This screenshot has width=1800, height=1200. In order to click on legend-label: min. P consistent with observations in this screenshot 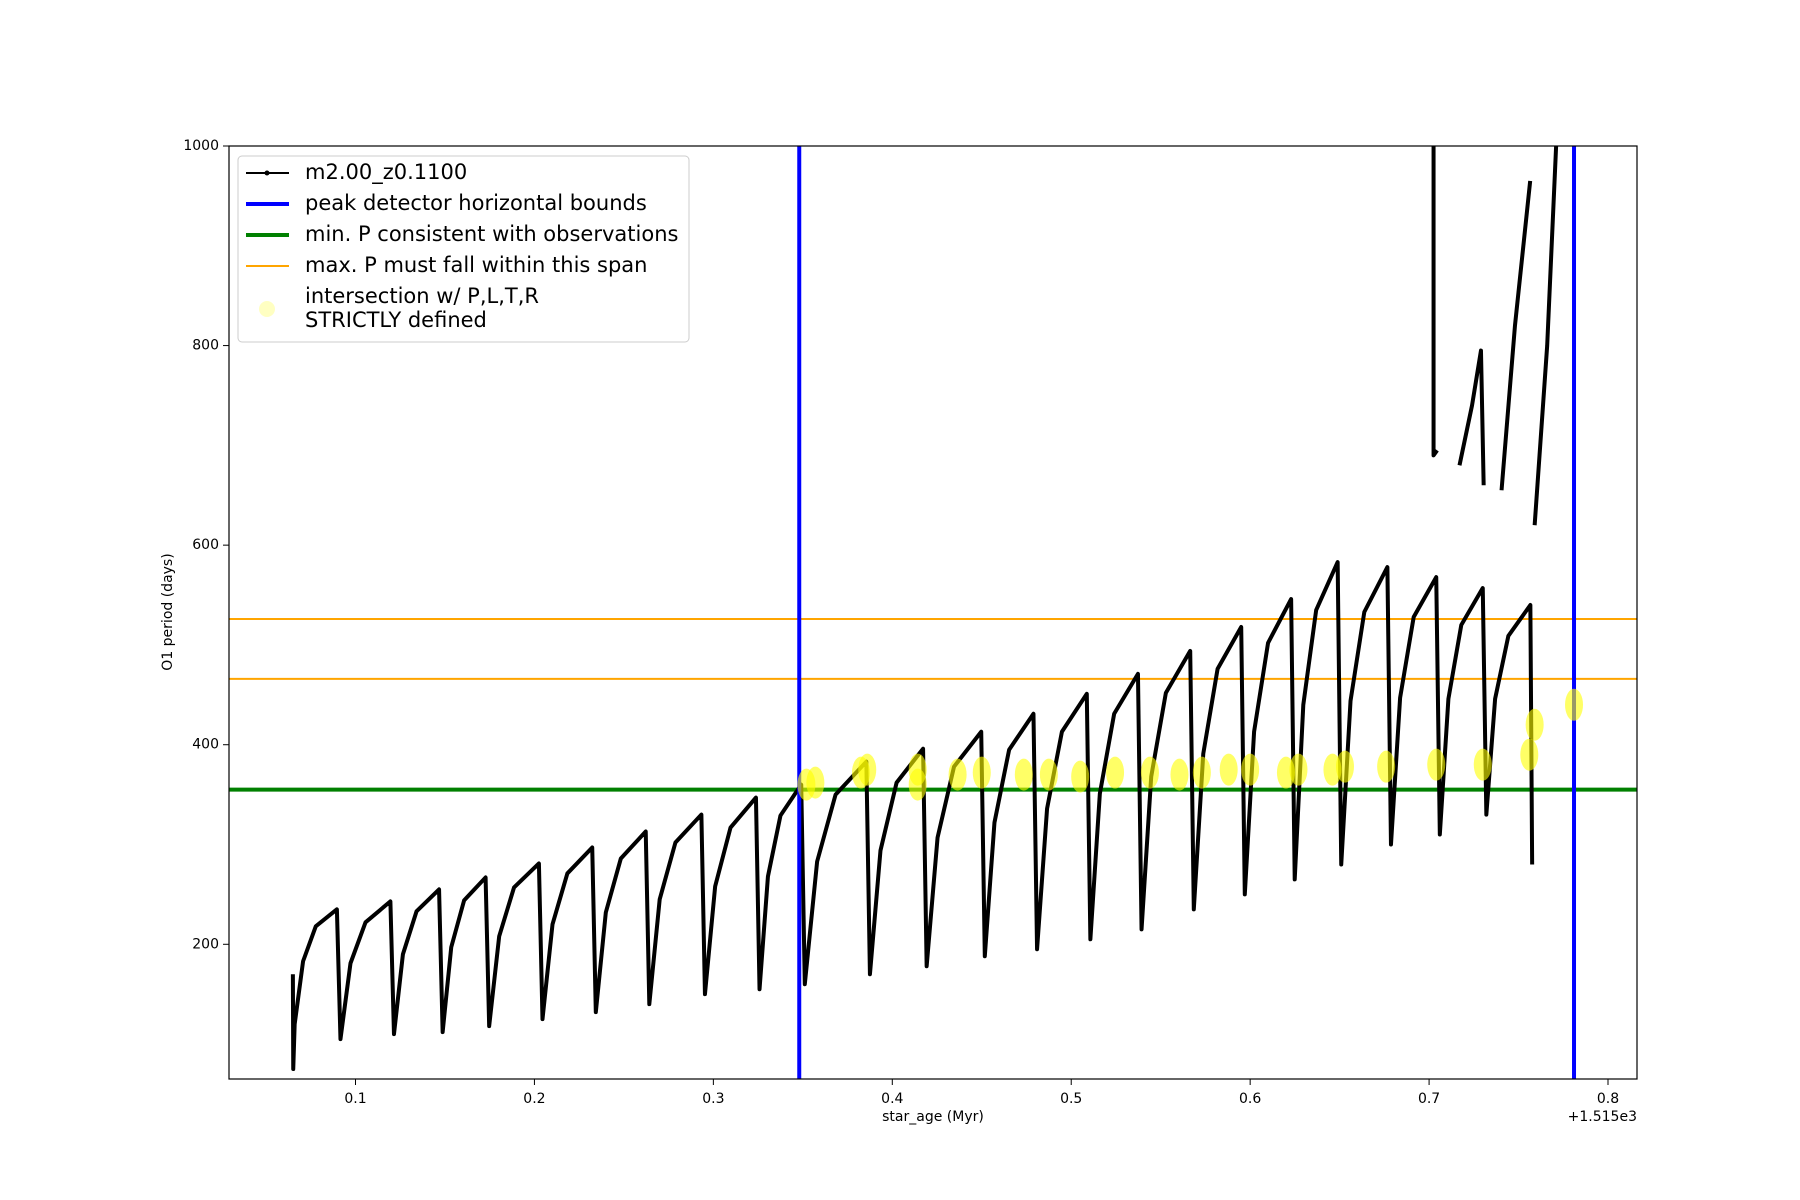, I will do `click(491, 234)`.